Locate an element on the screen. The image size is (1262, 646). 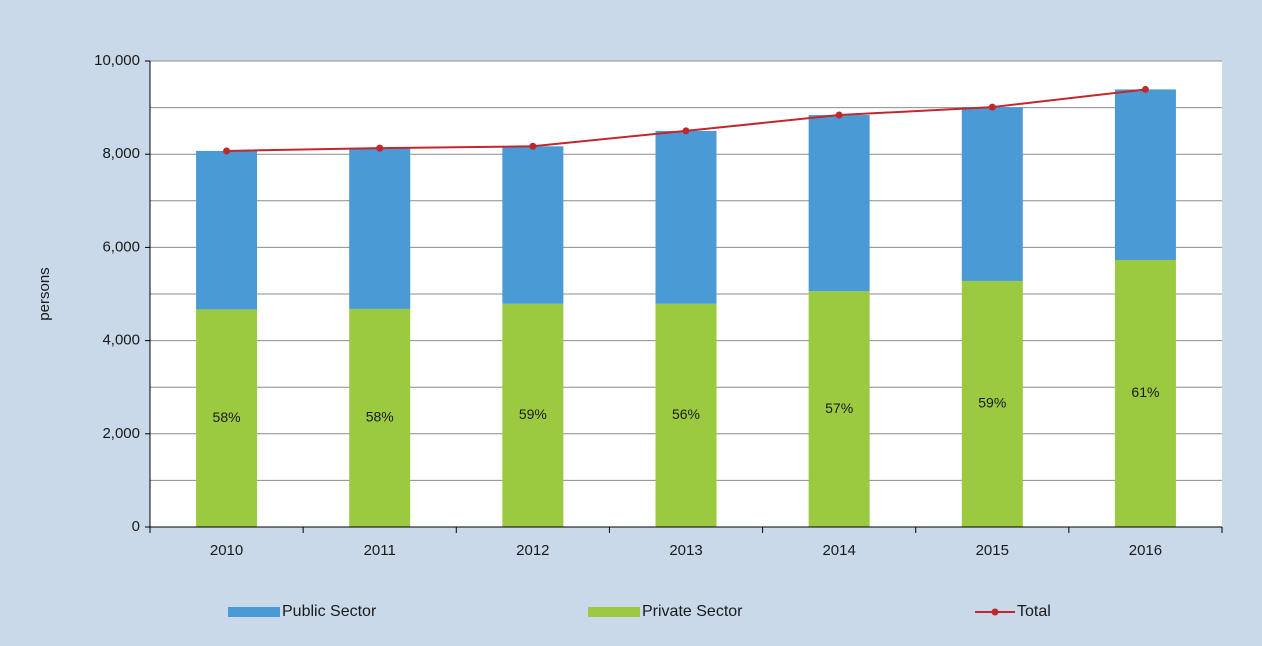
y-tick-label: 2,000 is located at coordinates (121, 433).